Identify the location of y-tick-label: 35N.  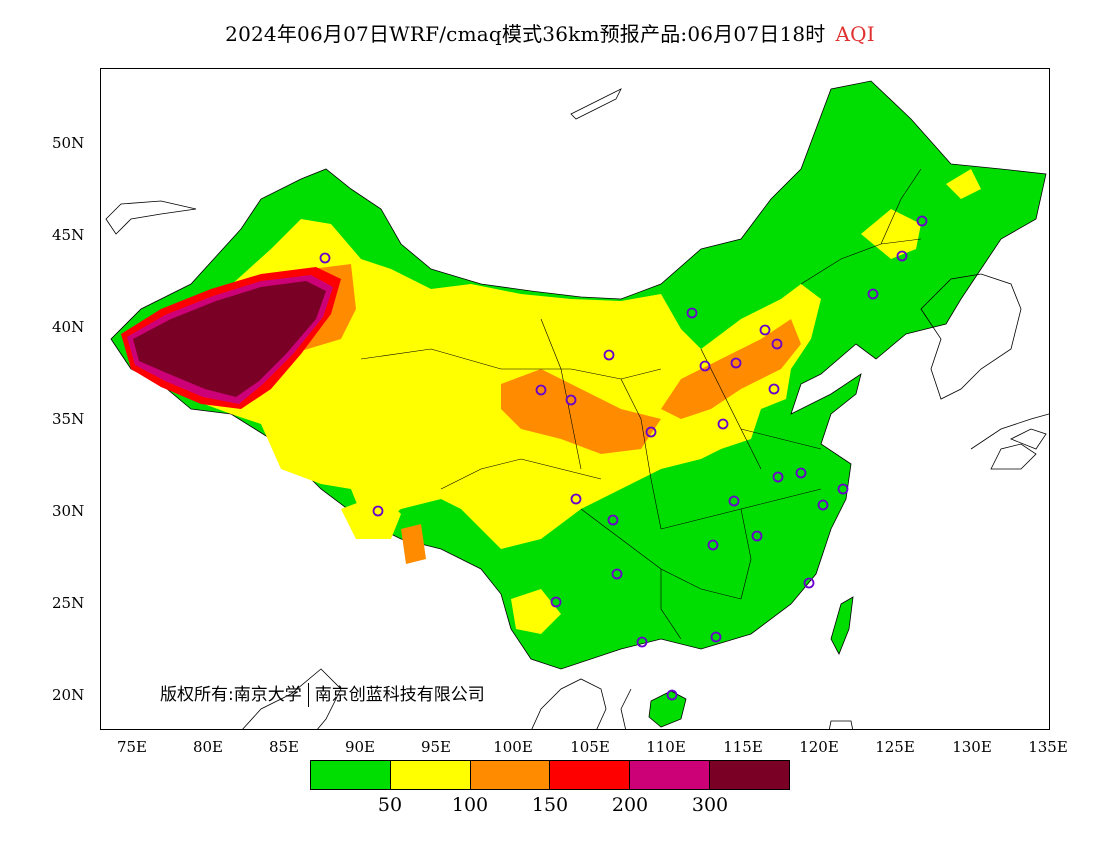
(68, 419).